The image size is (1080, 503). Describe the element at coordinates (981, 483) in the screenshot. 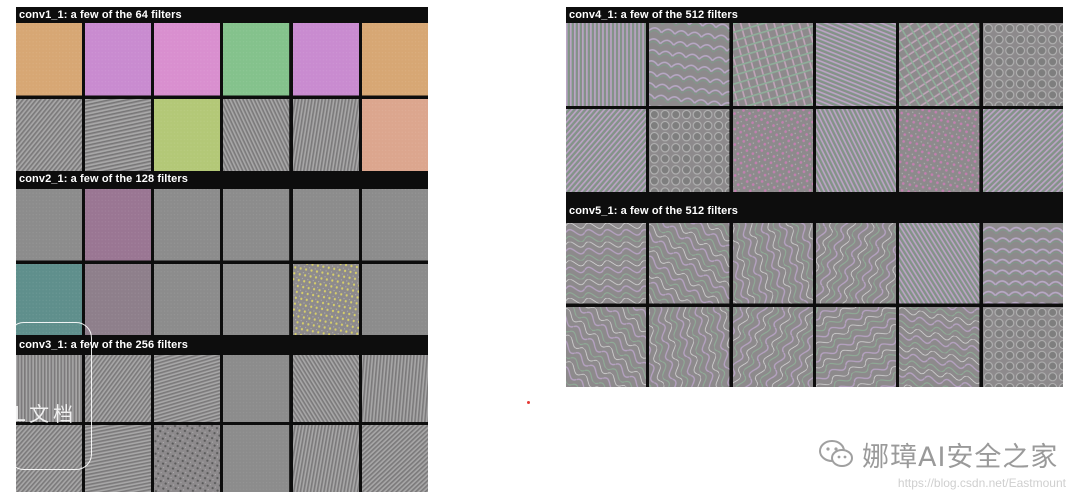

I see `watermark-url: https://blog.csdn.net/Eastmount` at that location.